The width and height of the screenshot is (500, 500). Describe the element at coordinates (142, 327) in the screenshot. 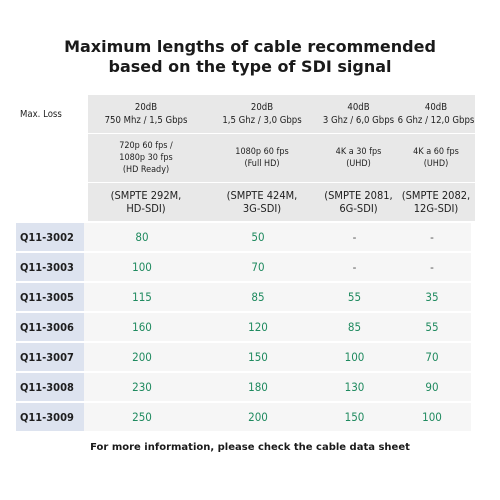

I see `length-value: 160` at that location.